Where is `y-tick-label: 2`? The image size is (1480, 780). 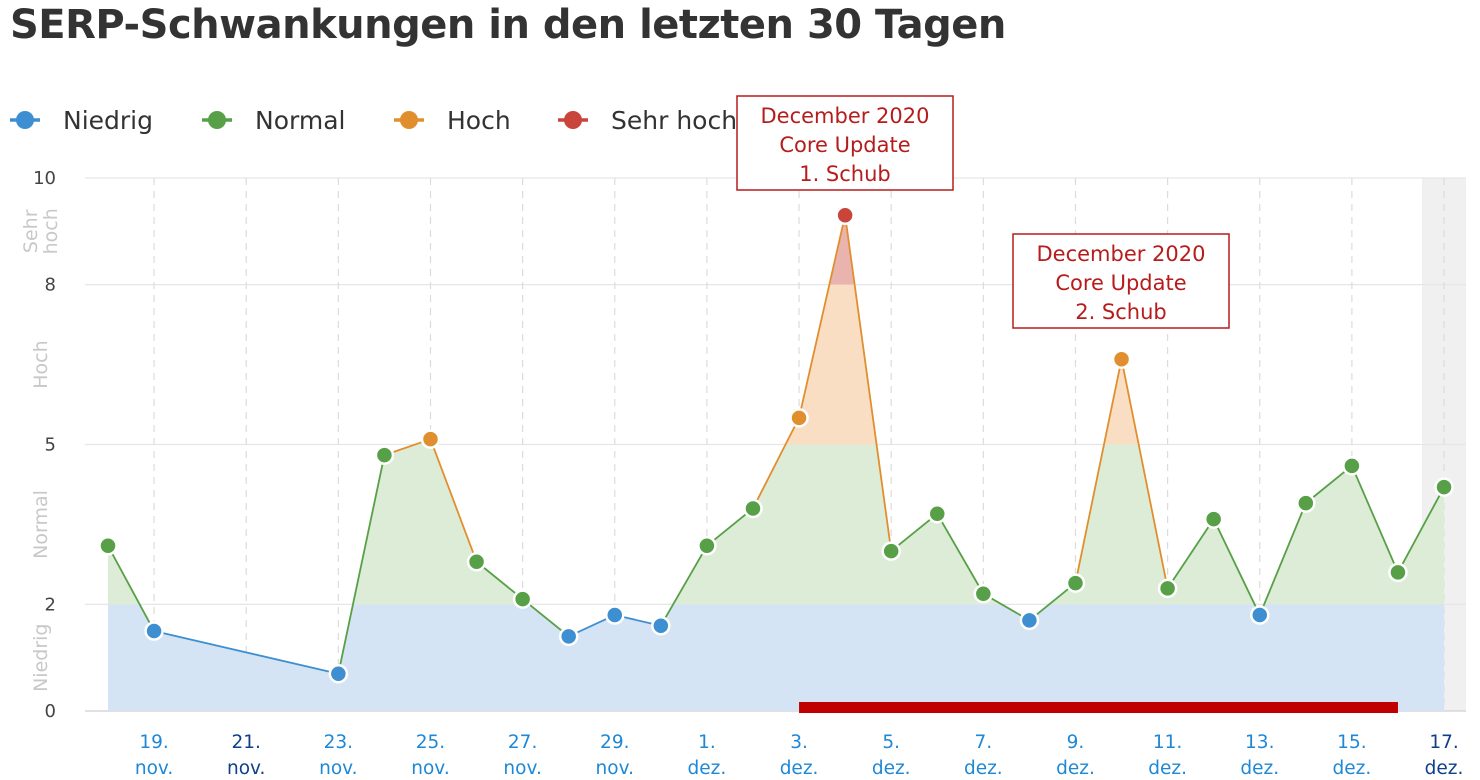
y-tick-label: 2 is located at coordinates (50, 604).